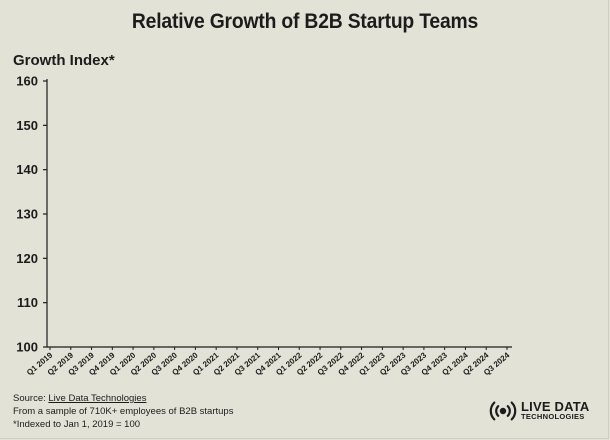  What do you see at coordinates (27, 169) in the screenshot?
I see `y-tick-label: 140` at bounding box center [27, 169].